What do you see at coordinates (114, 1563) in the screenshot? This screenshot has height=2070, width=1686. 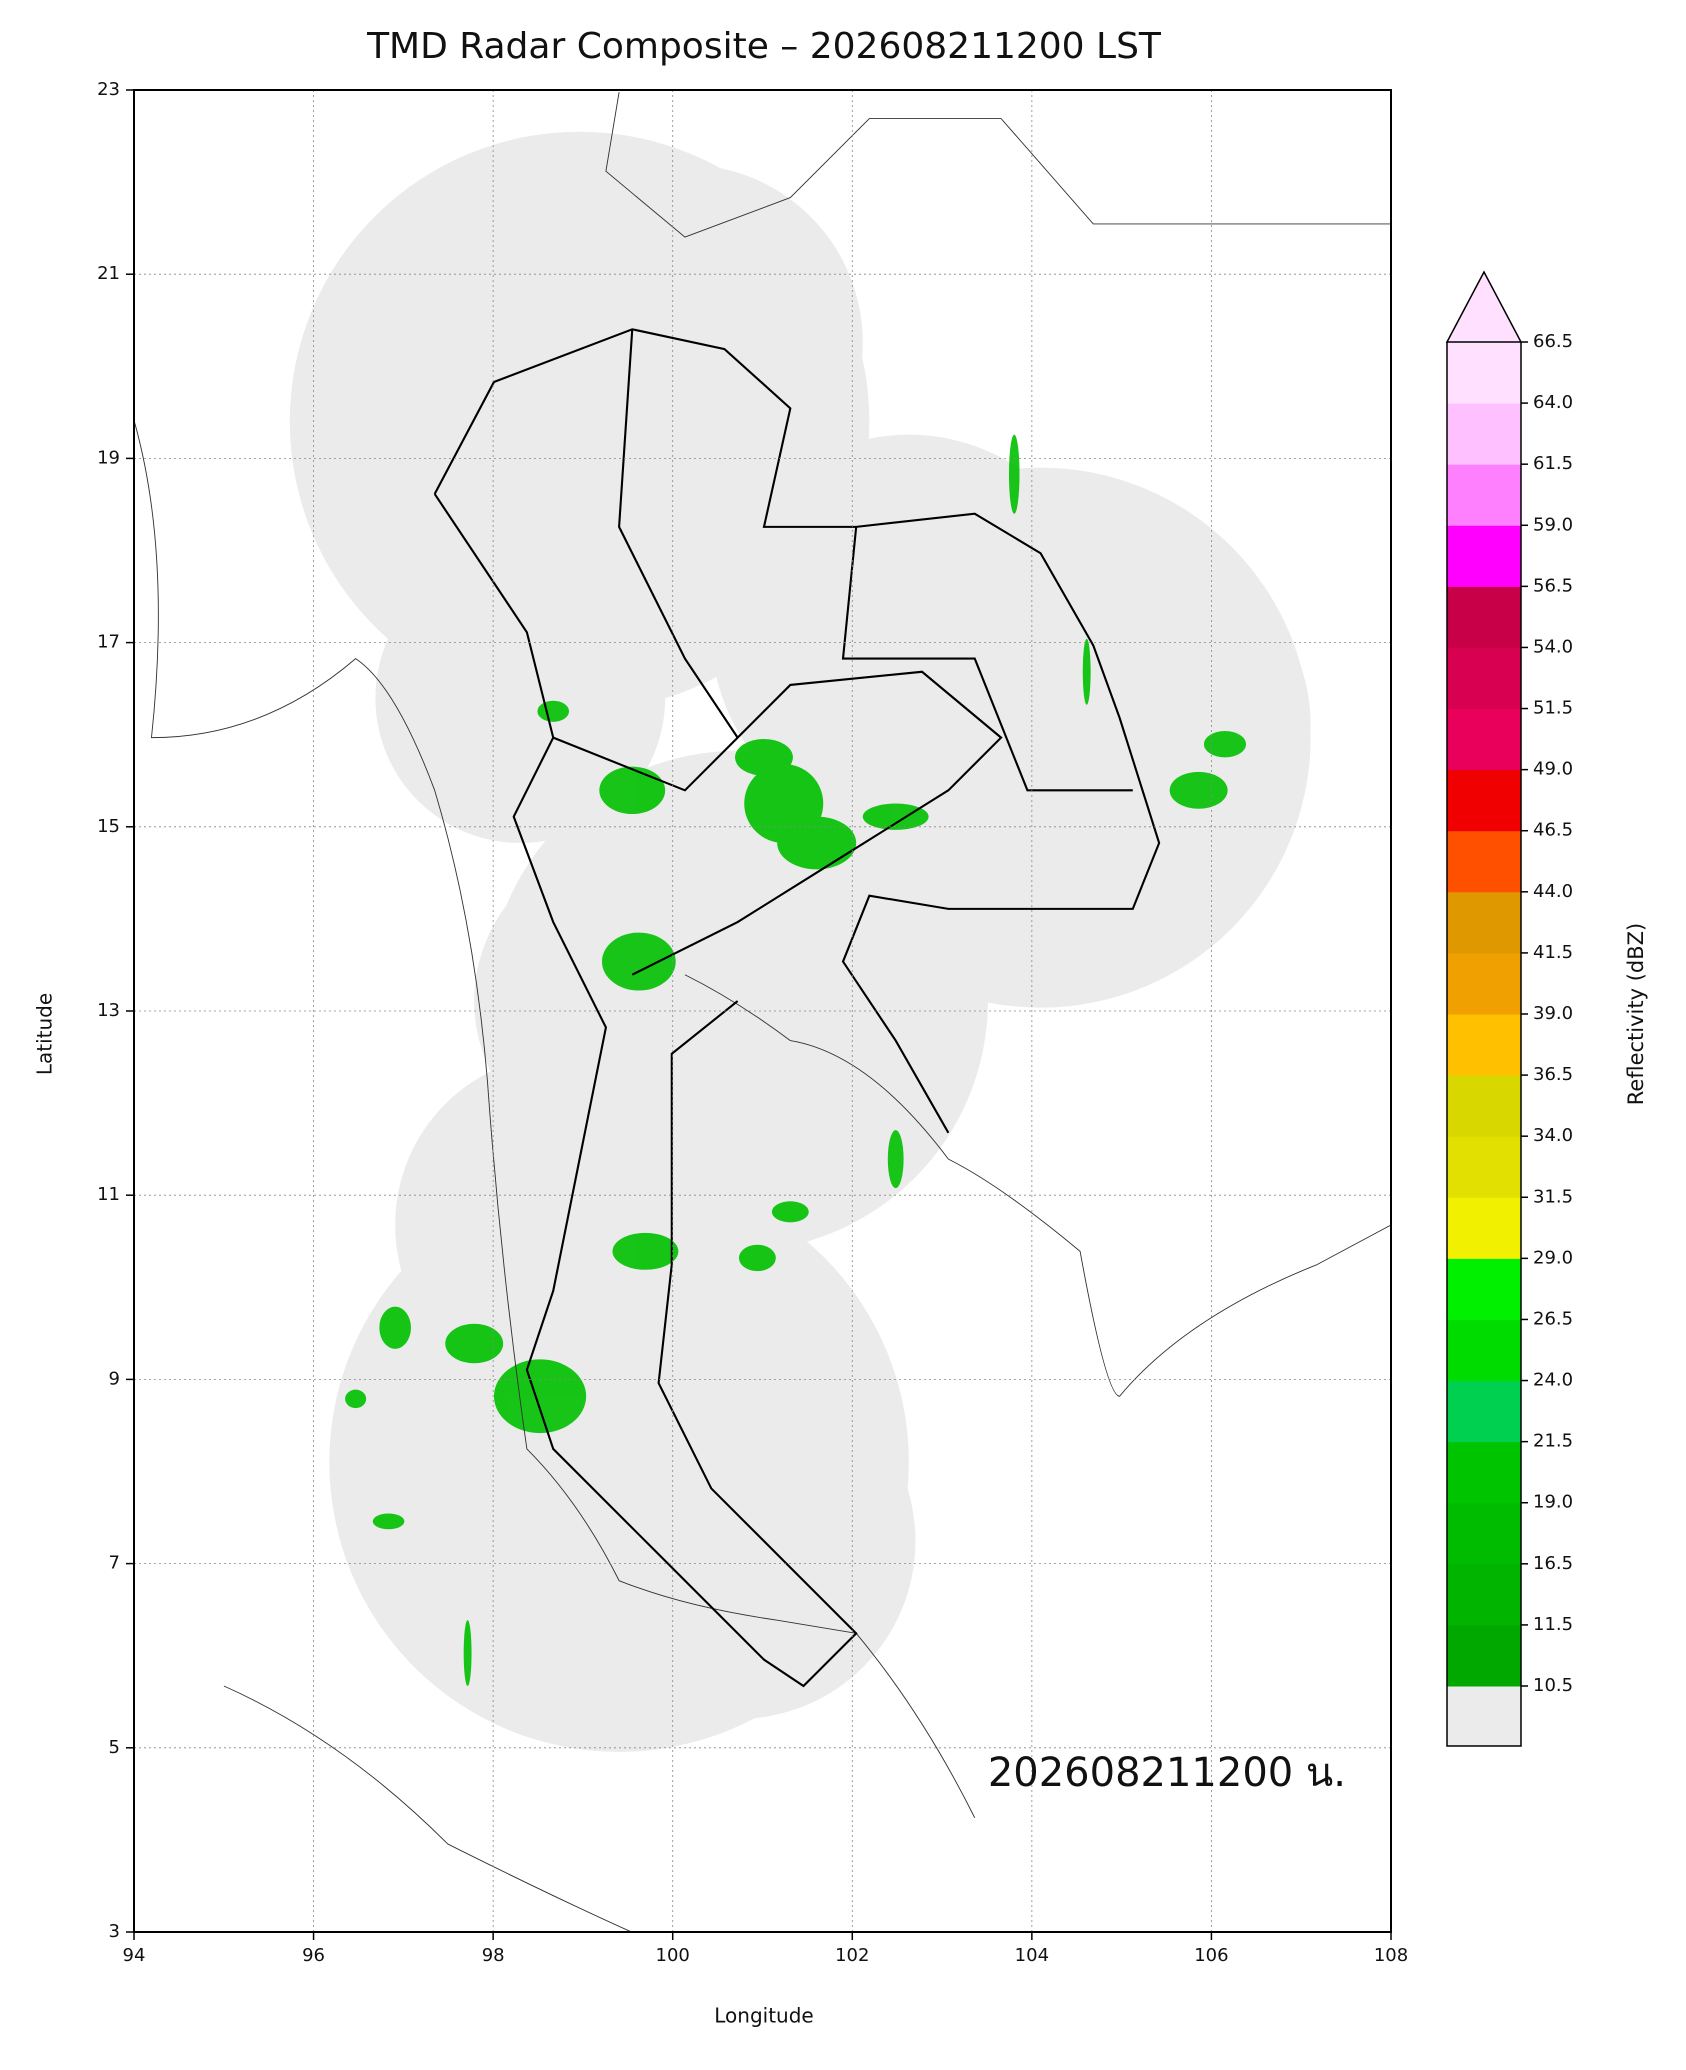 I see `y-tick-label: 7` at bounding box center [114, 1563].